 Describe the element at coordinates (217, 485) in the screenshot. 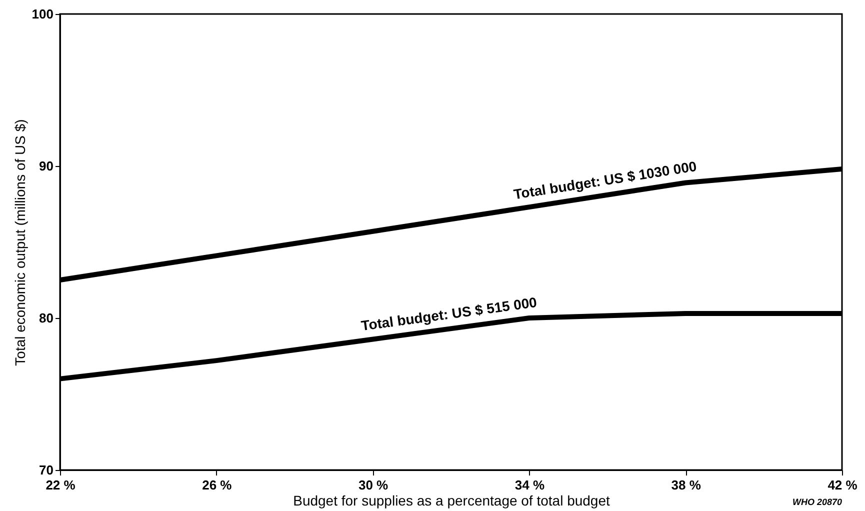

I see `x-tick-label: 26 %` at that location.